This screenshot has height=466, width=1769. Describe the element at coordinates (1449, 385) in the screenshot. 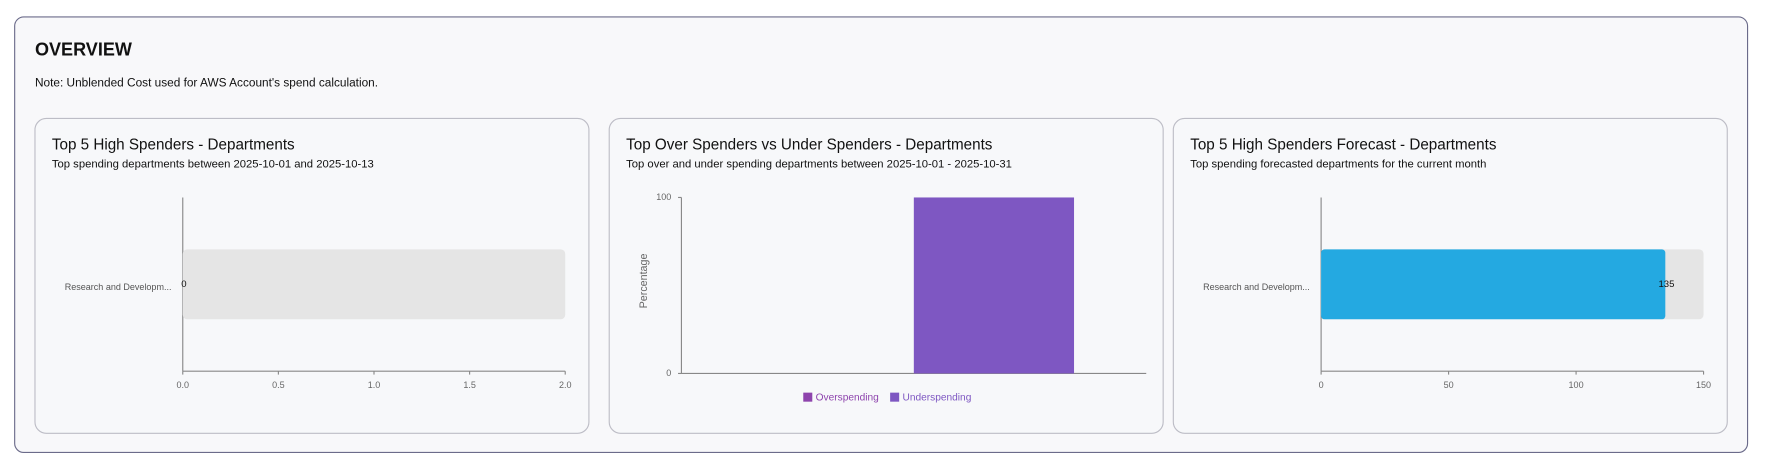

I see `x-tick-label: 50` at that location.